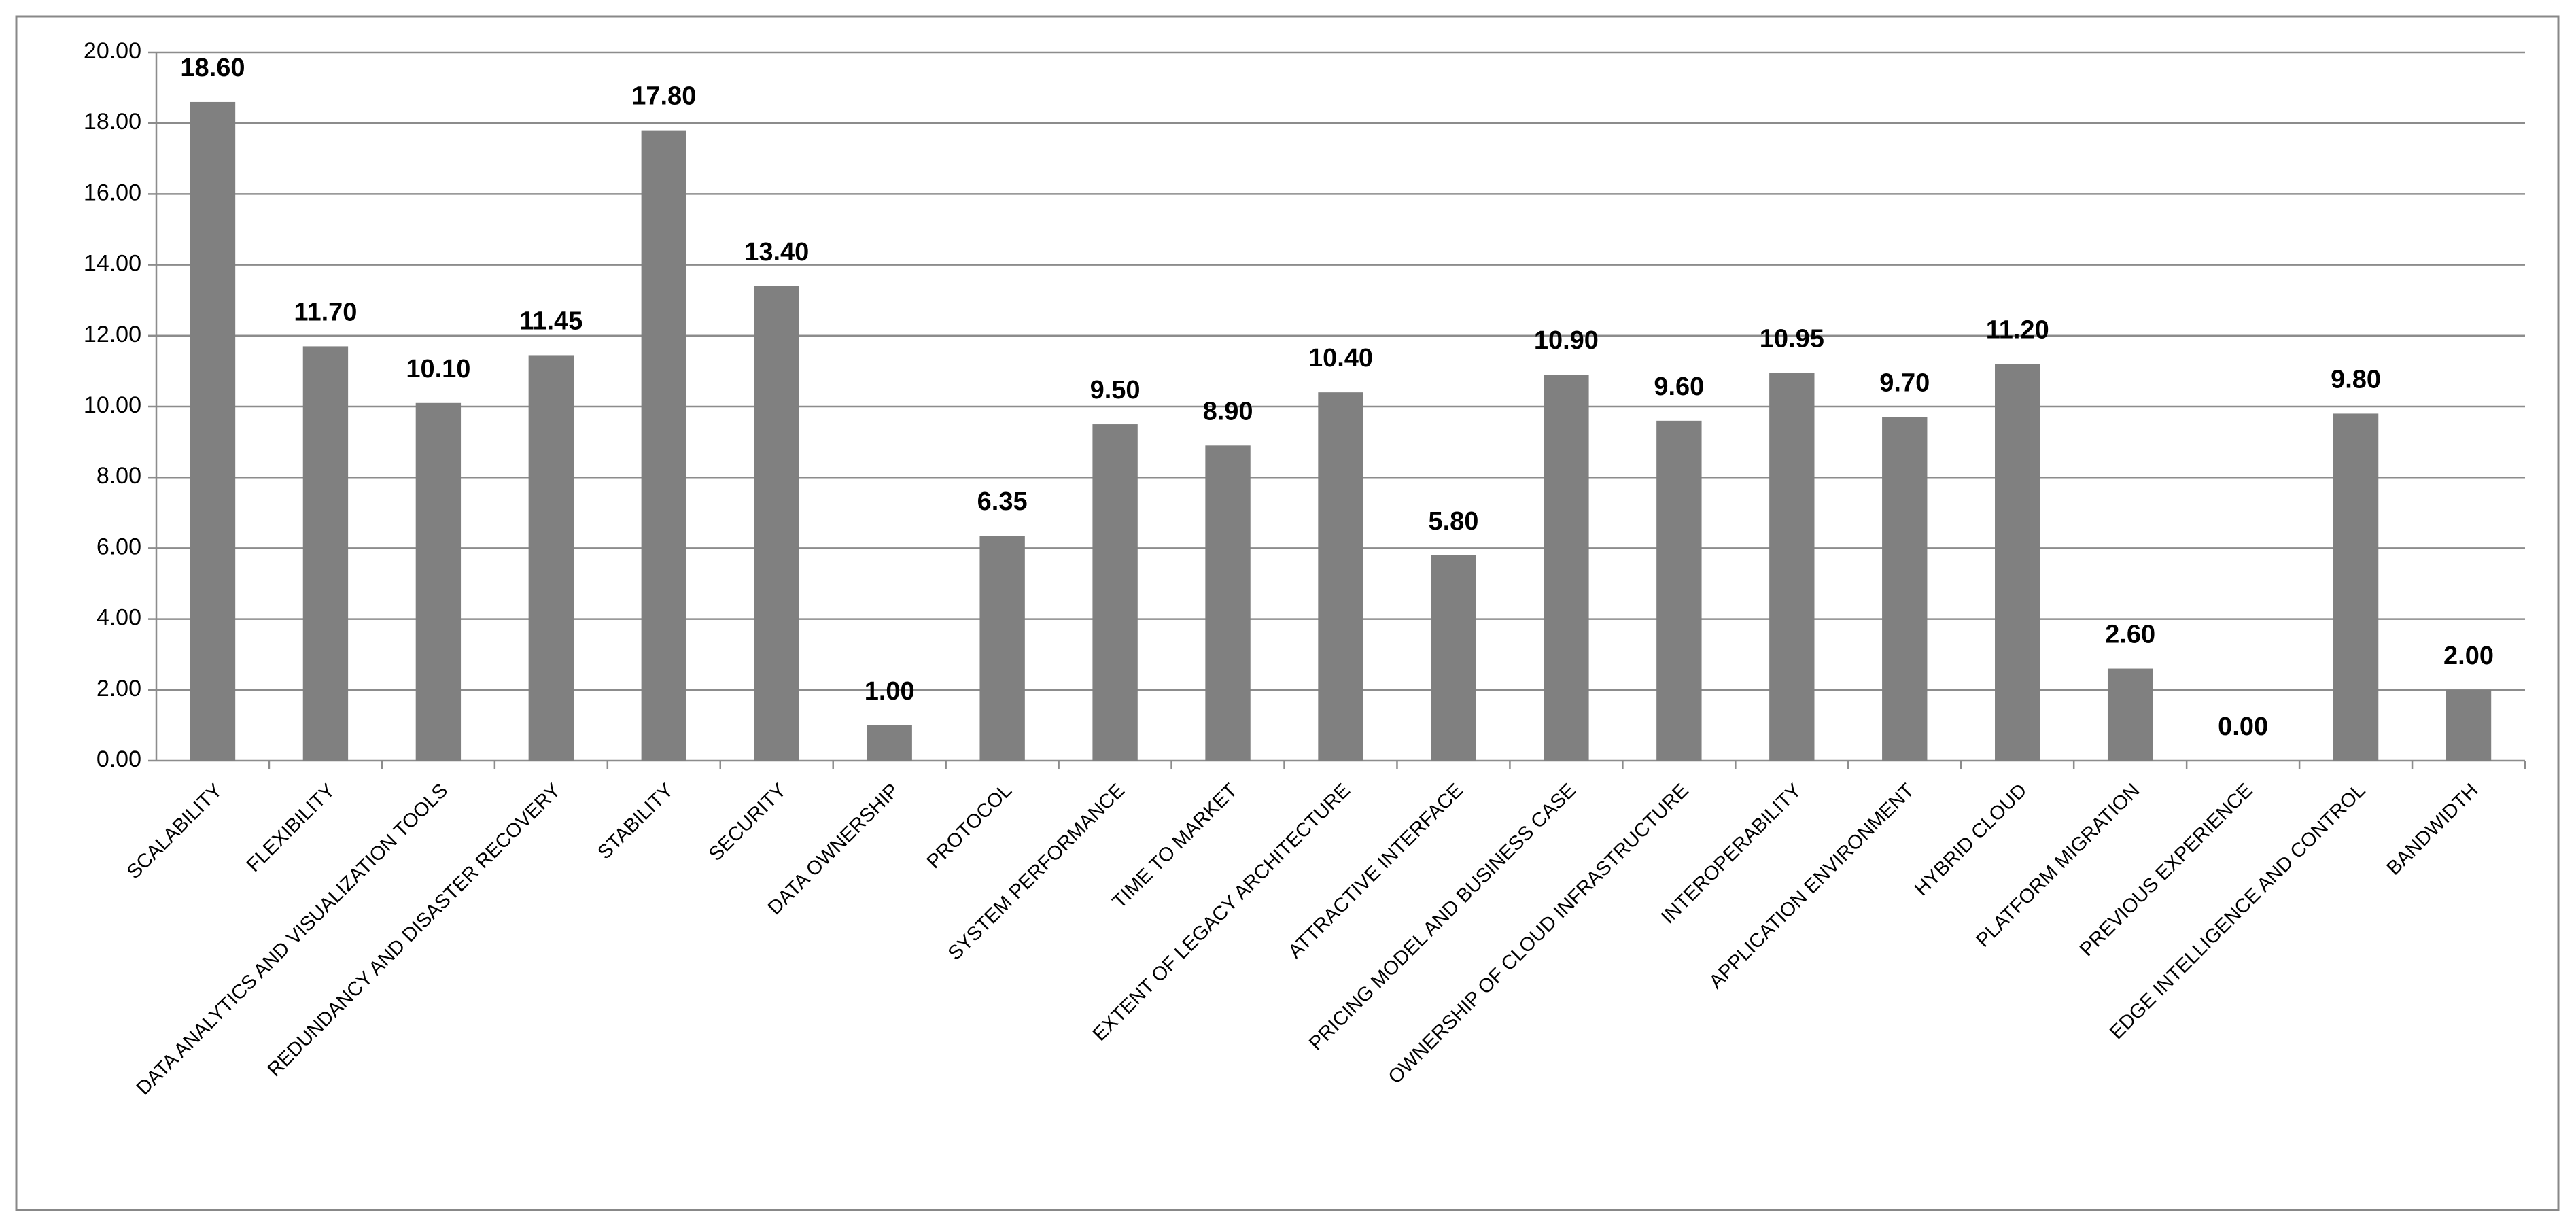 The height and width of the screenshot is (1225, 2576). I want to click on y-tick-label: 12.00, so click(112, 334).